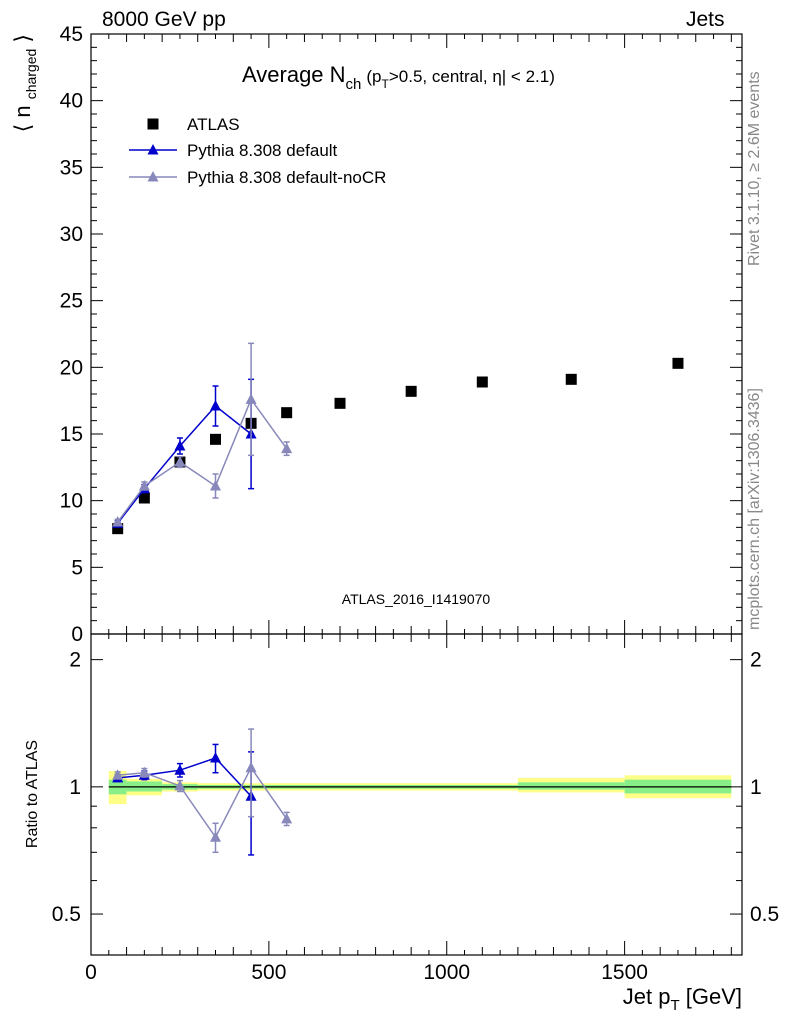 The width and height of the screenshot is (786, 1024). Describe the element at coordinates (624, 972) in the screenshot. I see `x-tick-label: 1500` at that location.